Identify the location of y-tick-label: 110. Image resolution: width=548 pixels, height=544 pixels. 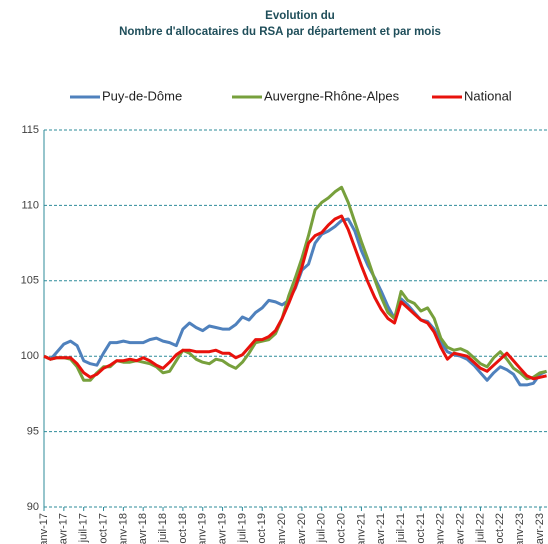
(30, 205).